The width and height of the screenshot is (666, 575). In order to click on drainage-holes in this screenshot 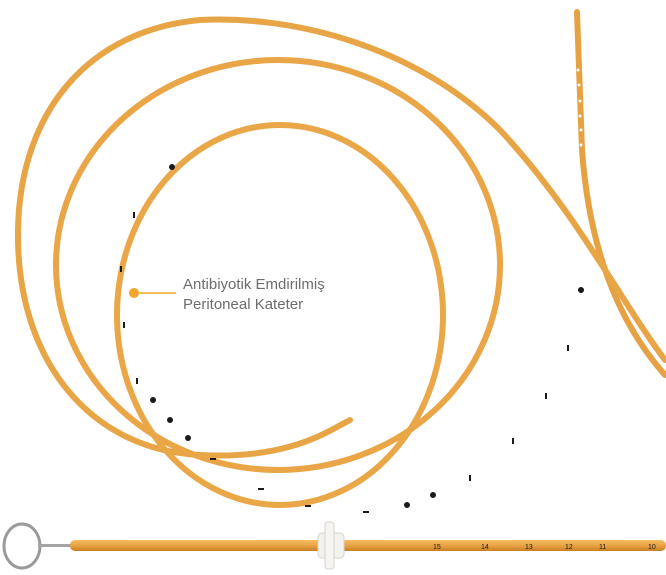, I will do `click(579, 107)`.